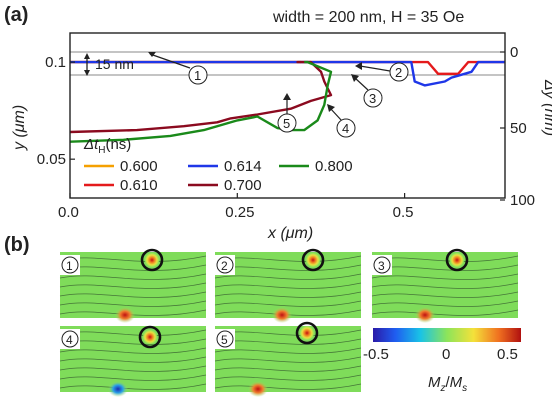 The height and width of the screenshot is (397, 552). Describe the element at coordinates (16, 15) in the screenshot. I see `panel-a-label: (a)` at that location.